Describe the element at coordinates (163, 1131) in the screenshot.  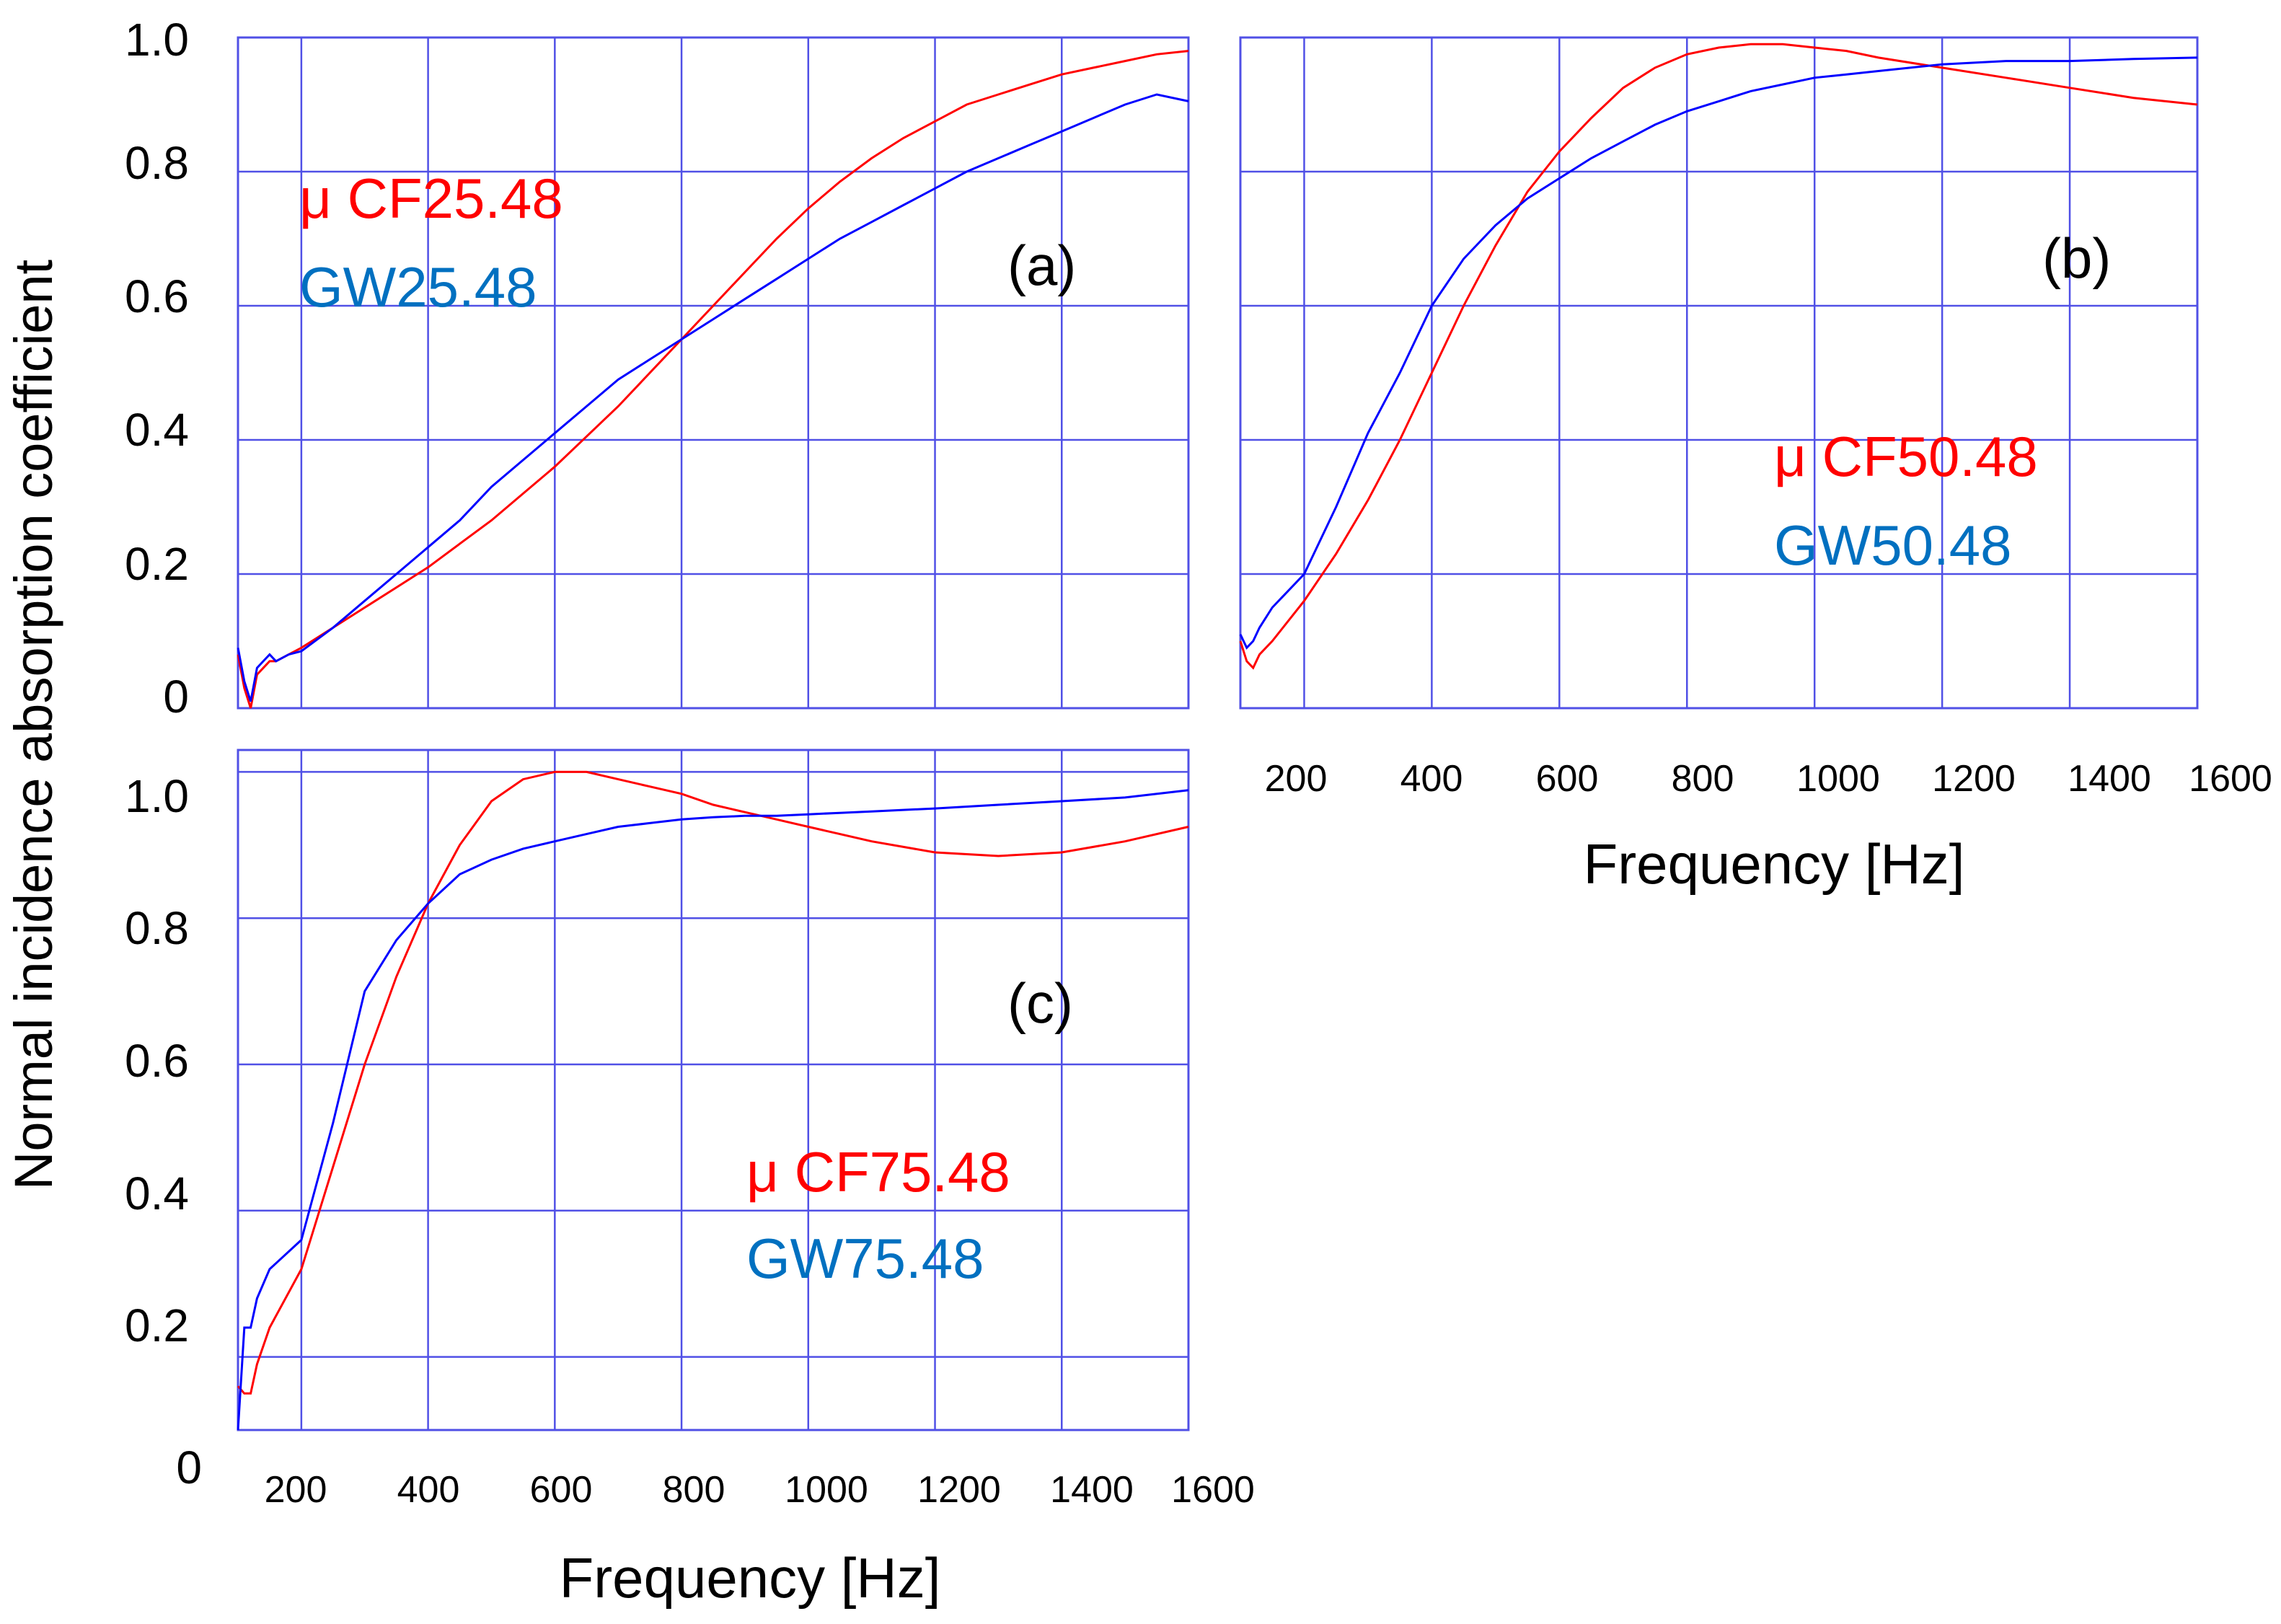
I see `panel-c-yticks: 0 0.2 0.4 0.6 0.8 1.0` at that location.